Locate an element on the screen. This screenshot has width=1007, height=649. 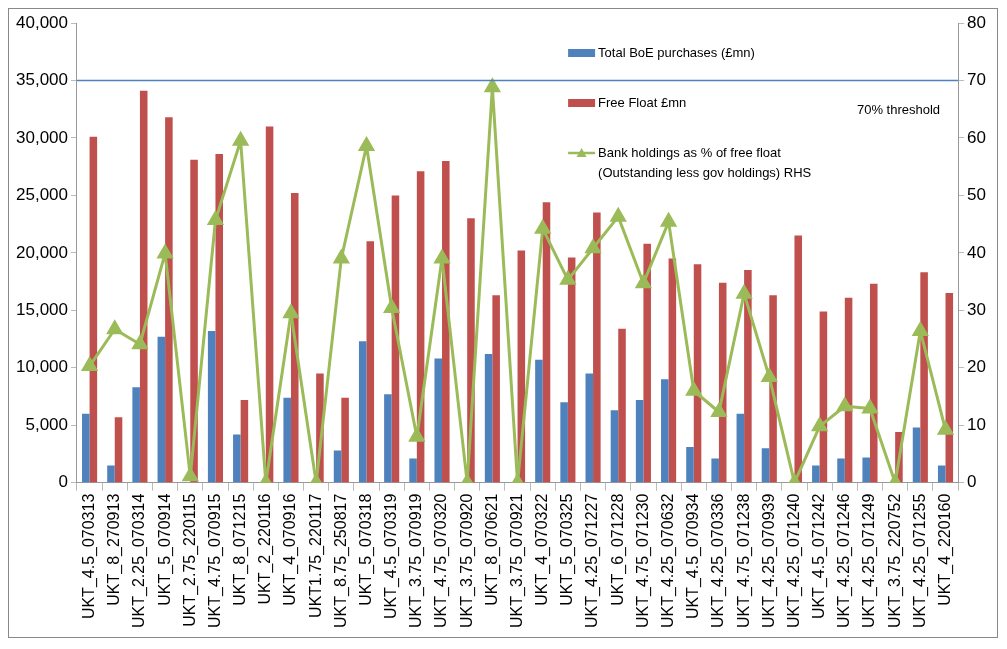
x-tick-label: UKT_3.75_070919 is located at coordinates (416, 560).